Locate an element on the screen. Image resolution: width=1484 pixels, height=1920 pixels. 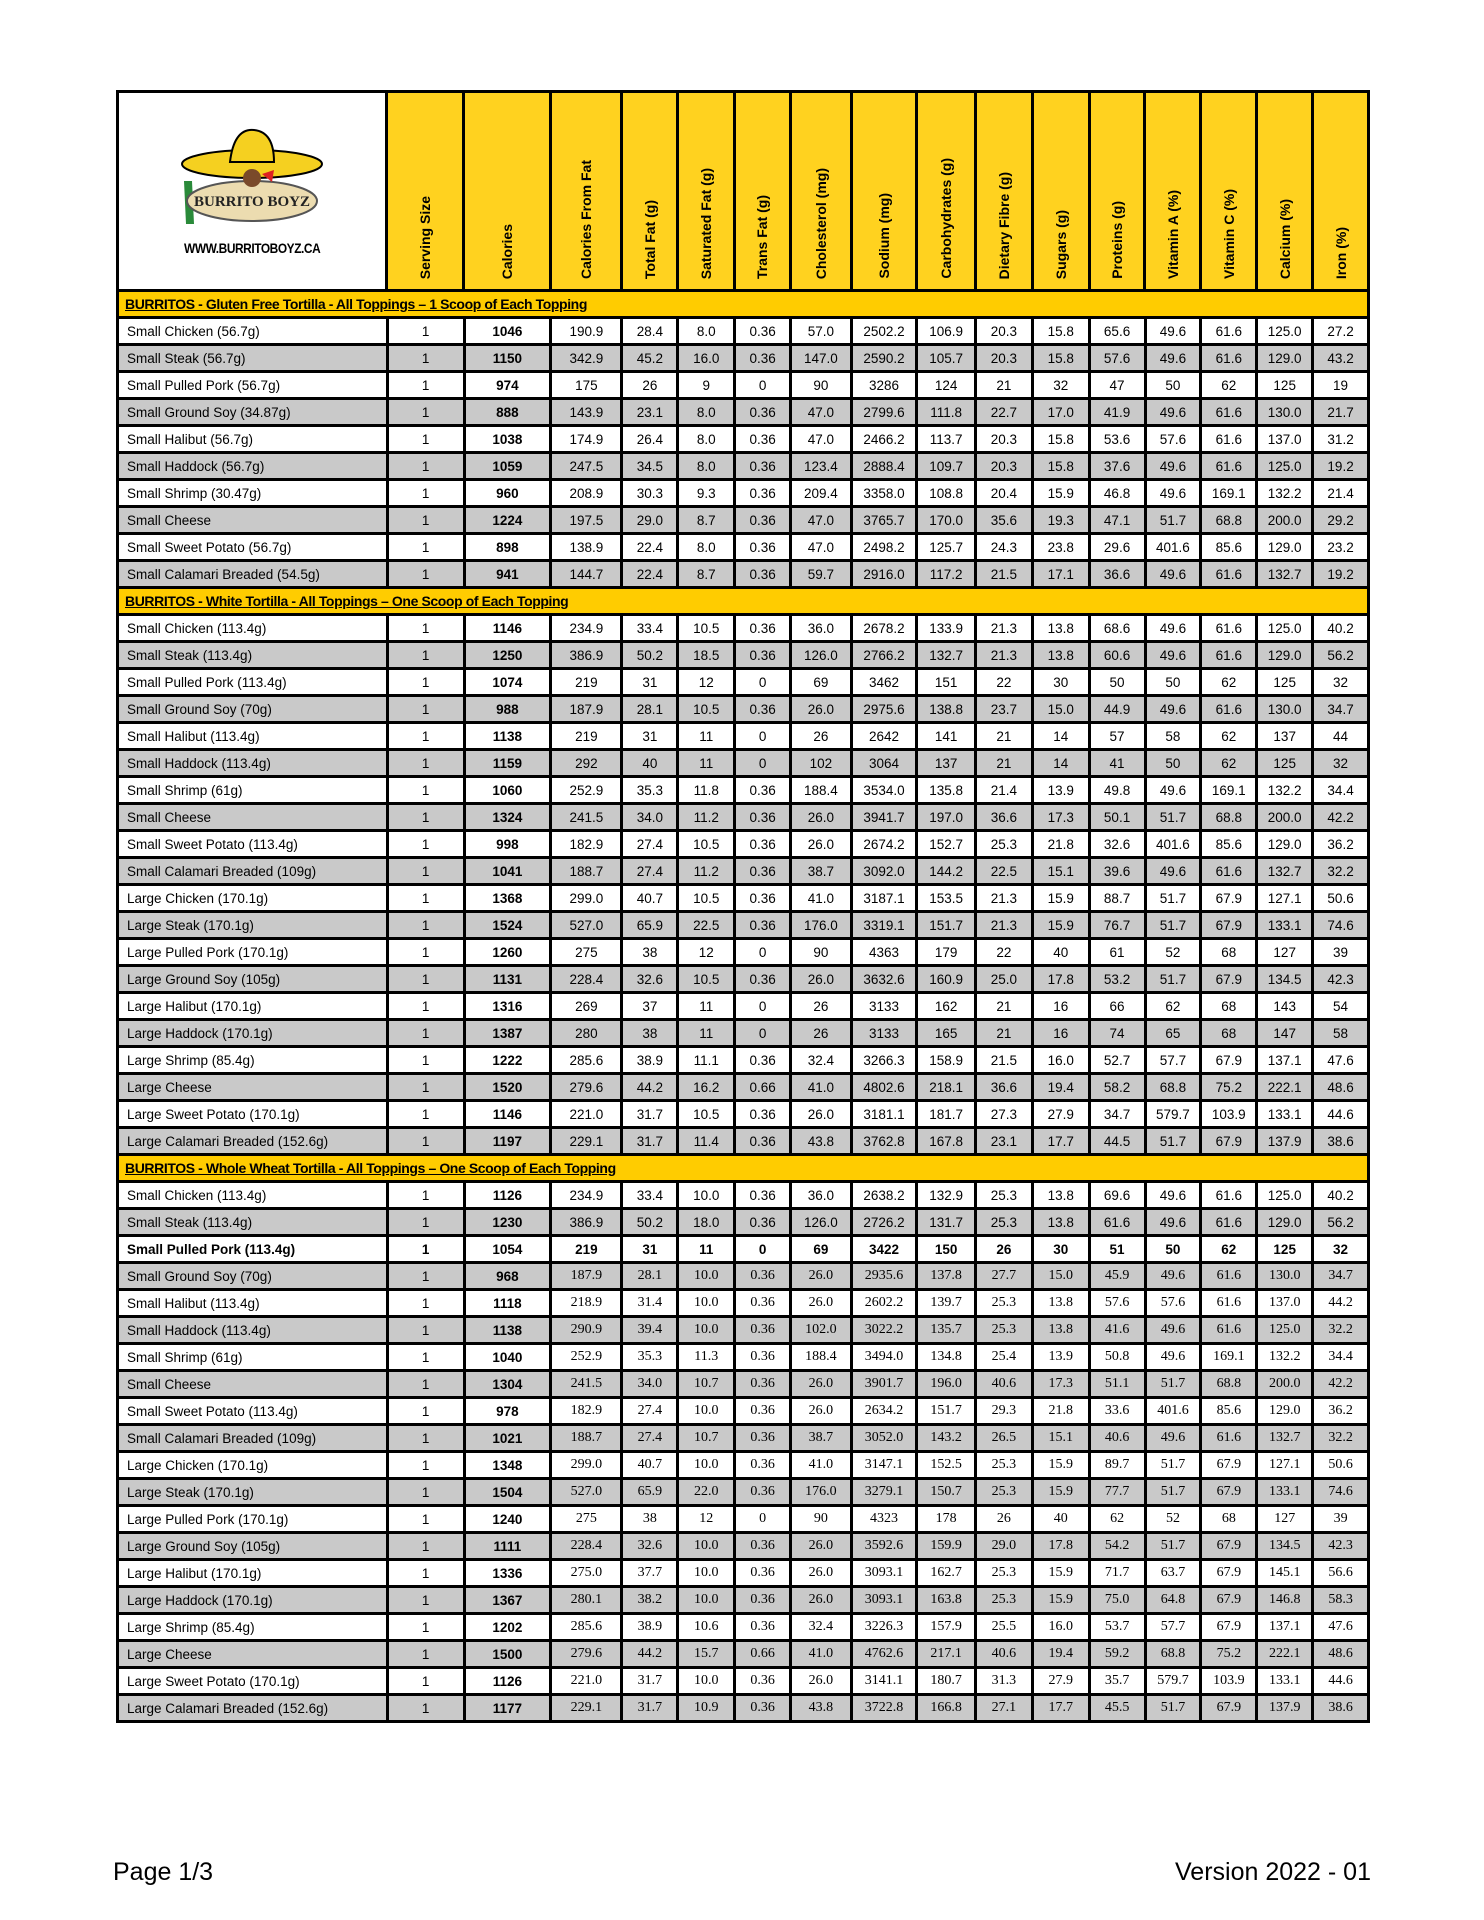
cell-calories: 1059 is located at coordinates (507, 466).